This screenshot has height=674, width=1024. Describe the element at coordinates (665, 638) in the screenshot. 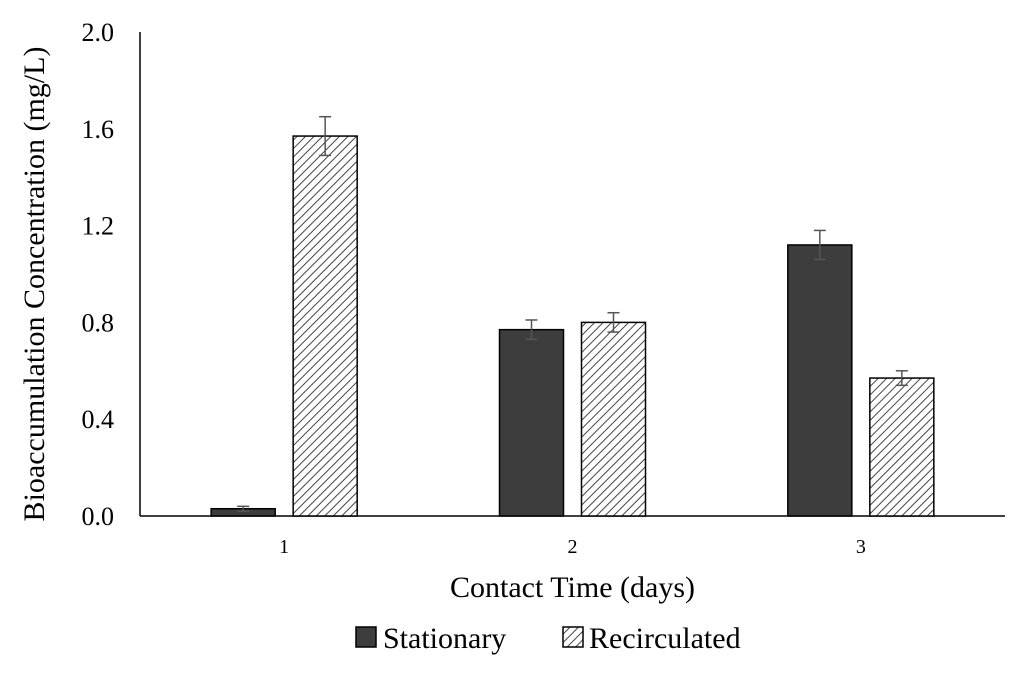

I see `legend-label-recirculated: Recirculated` at that location.